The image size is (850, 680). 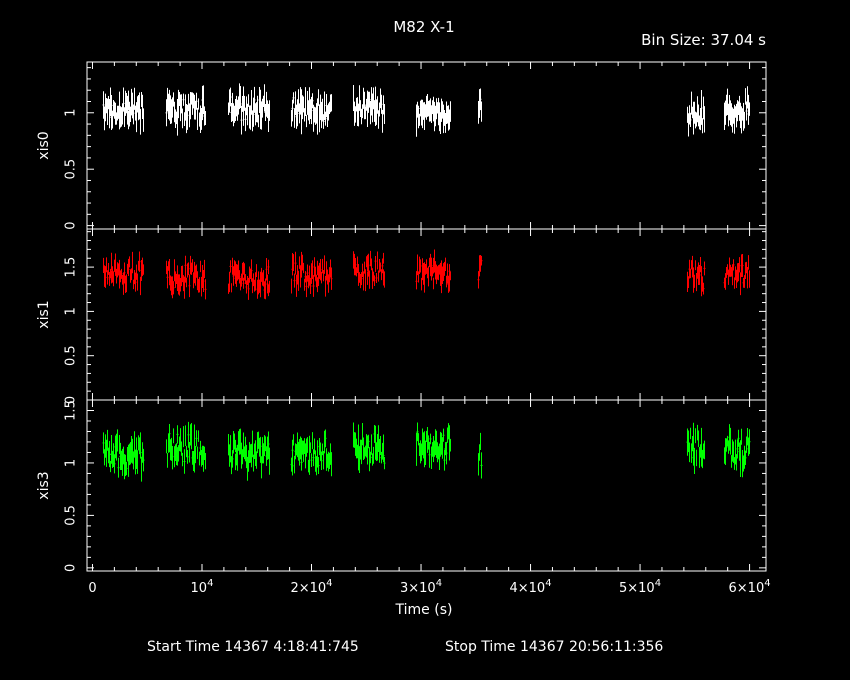 I want to click on x-tick-label: 6×104, so click(x=750, y=587).